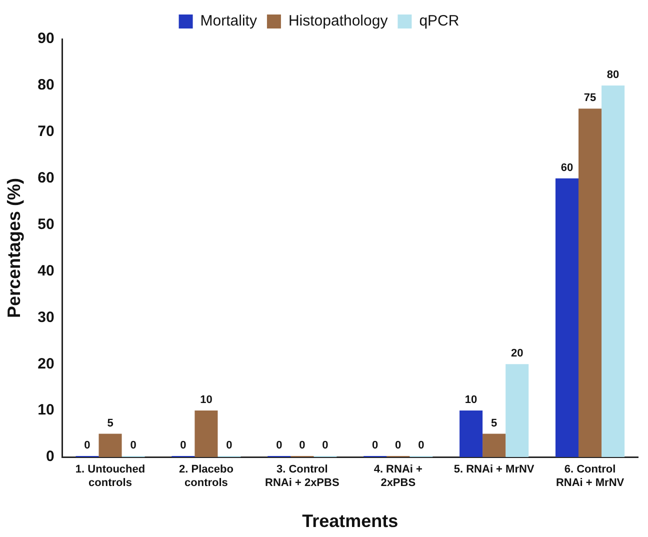  Describe the element at coordinates (50, 457) in the screenshot. I see `y-tick-label: 0` at that location.